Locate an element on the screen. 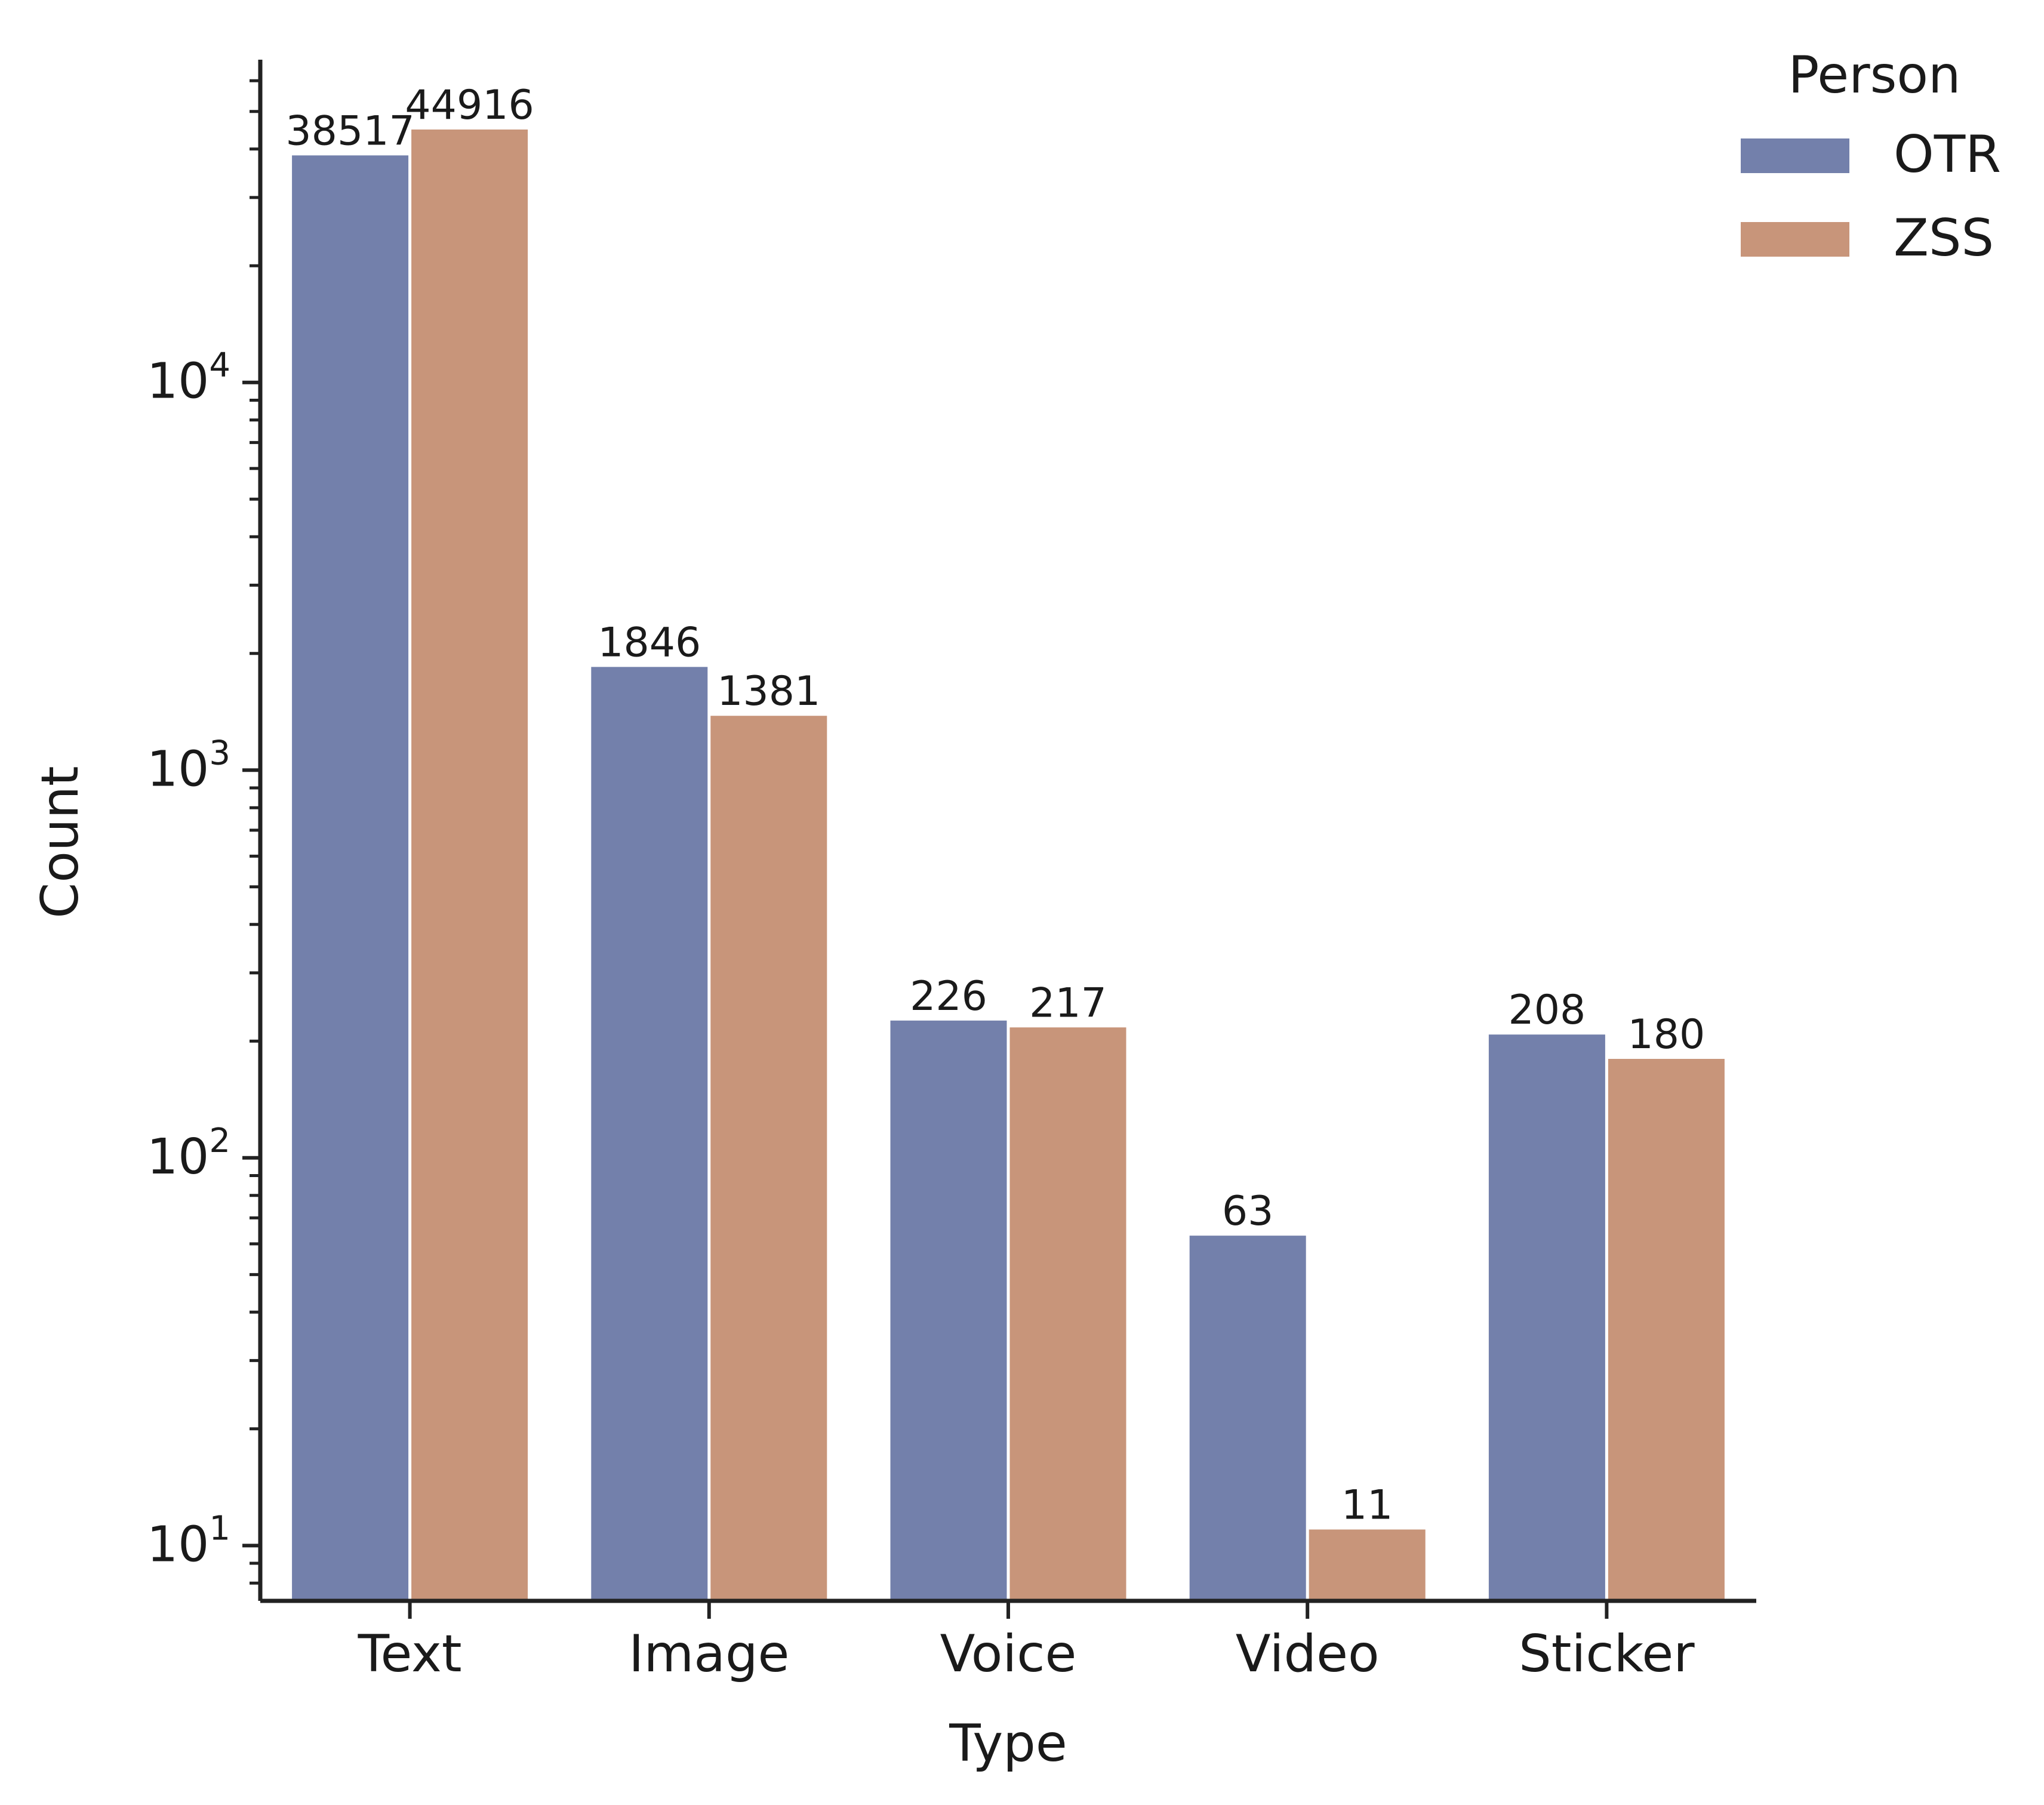 The image size is (2044, 1805). x-ticks: Text Image Voice Video Sticker is located at coordinates (1026, 1642).